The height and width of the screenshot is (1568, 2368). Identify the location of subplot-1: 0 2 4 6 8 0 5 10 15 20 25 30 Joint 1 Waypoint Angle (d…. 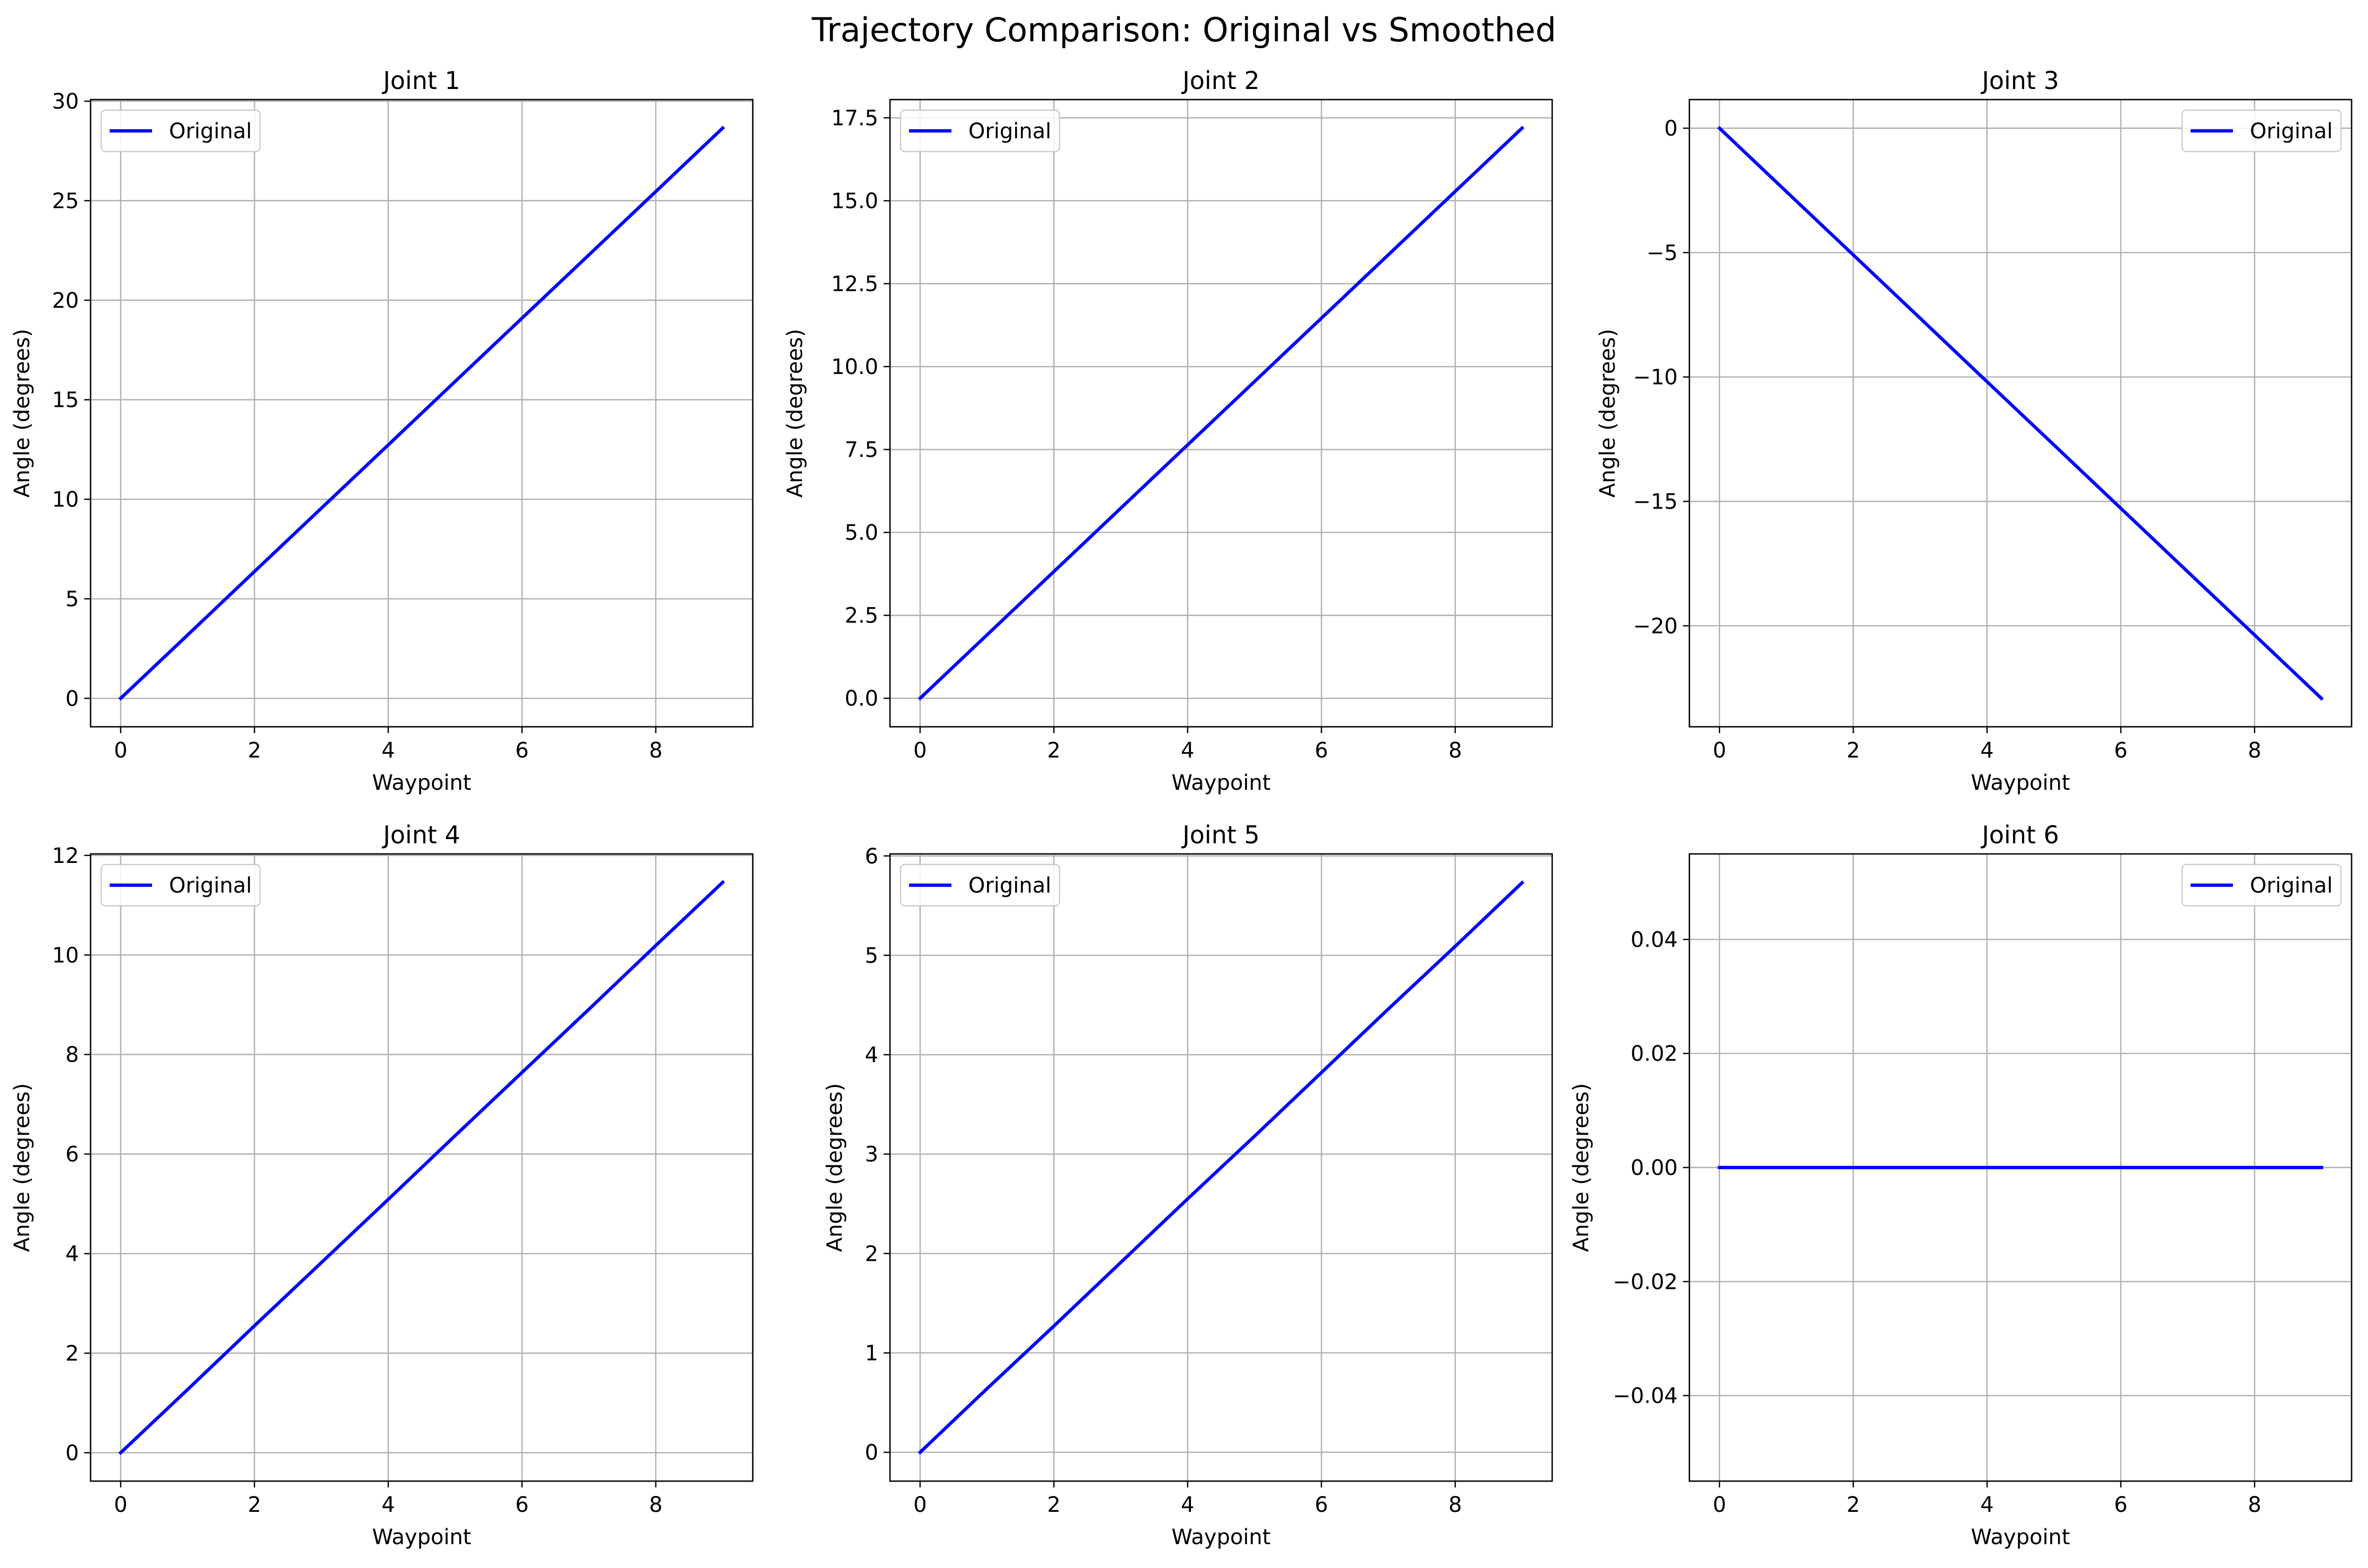
(382, 431).